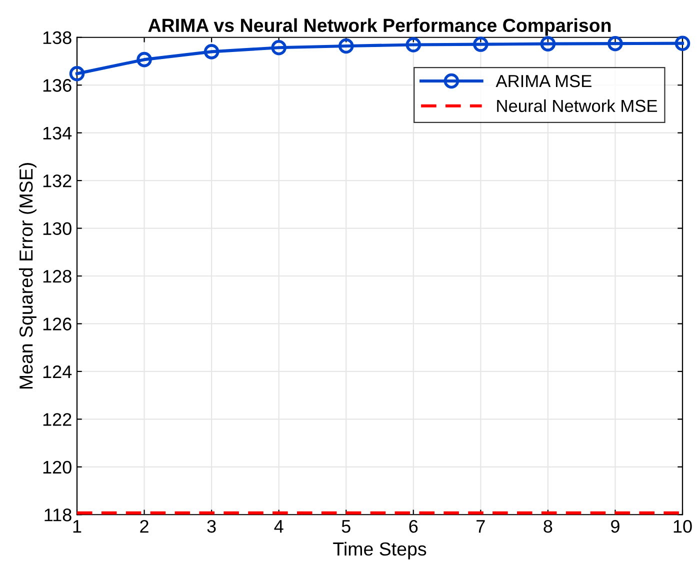  What do you see at coordinates (413, 526) in the screenshot?
I see `x-tick-label: 6` at bounding box center [413, 526].